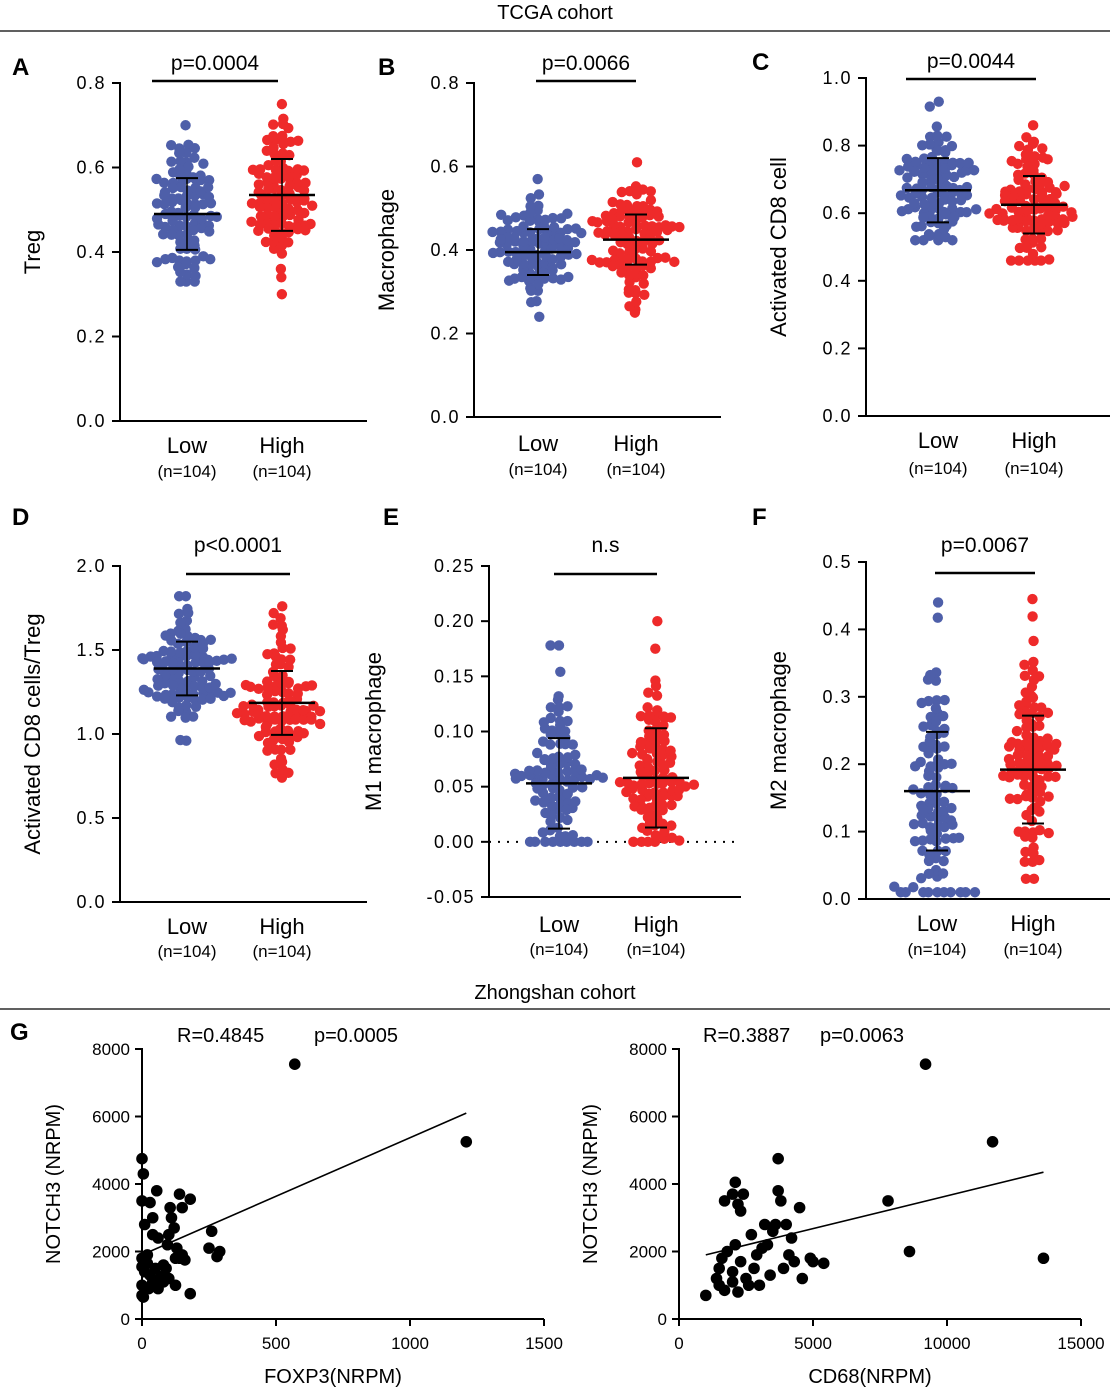 The height and width of the screenshot is (1391, 1110). I want to click on panel-b-low-point, so click(561, 264).